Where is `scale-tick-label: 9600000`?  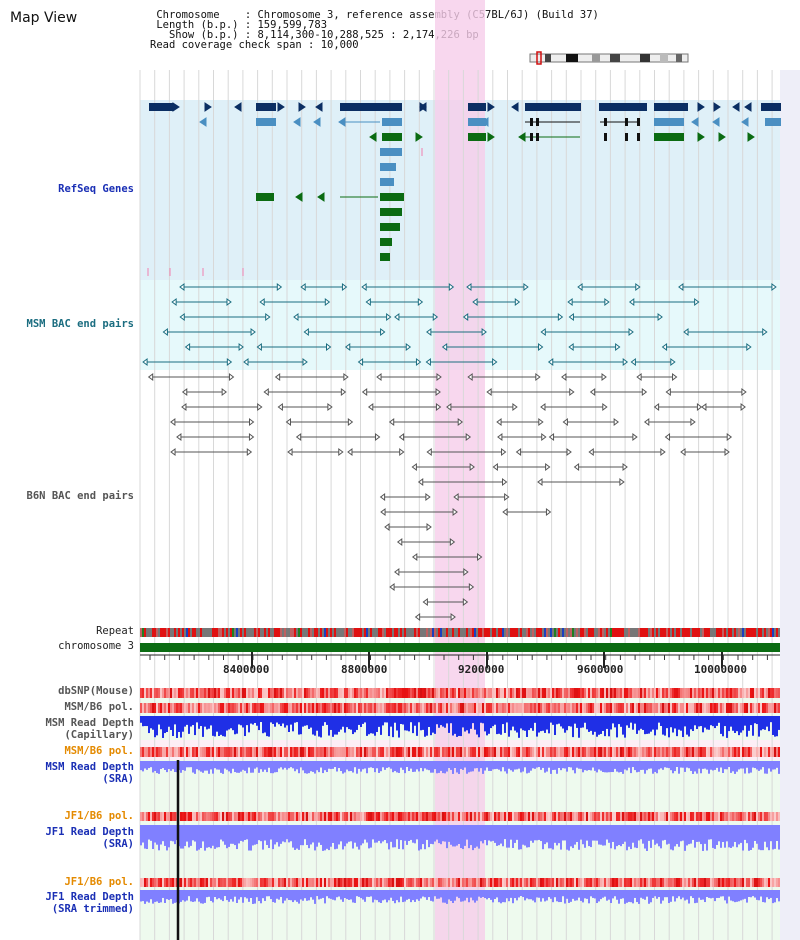
scale-tick-label: 9600000 is located at coordinates (600, 669).